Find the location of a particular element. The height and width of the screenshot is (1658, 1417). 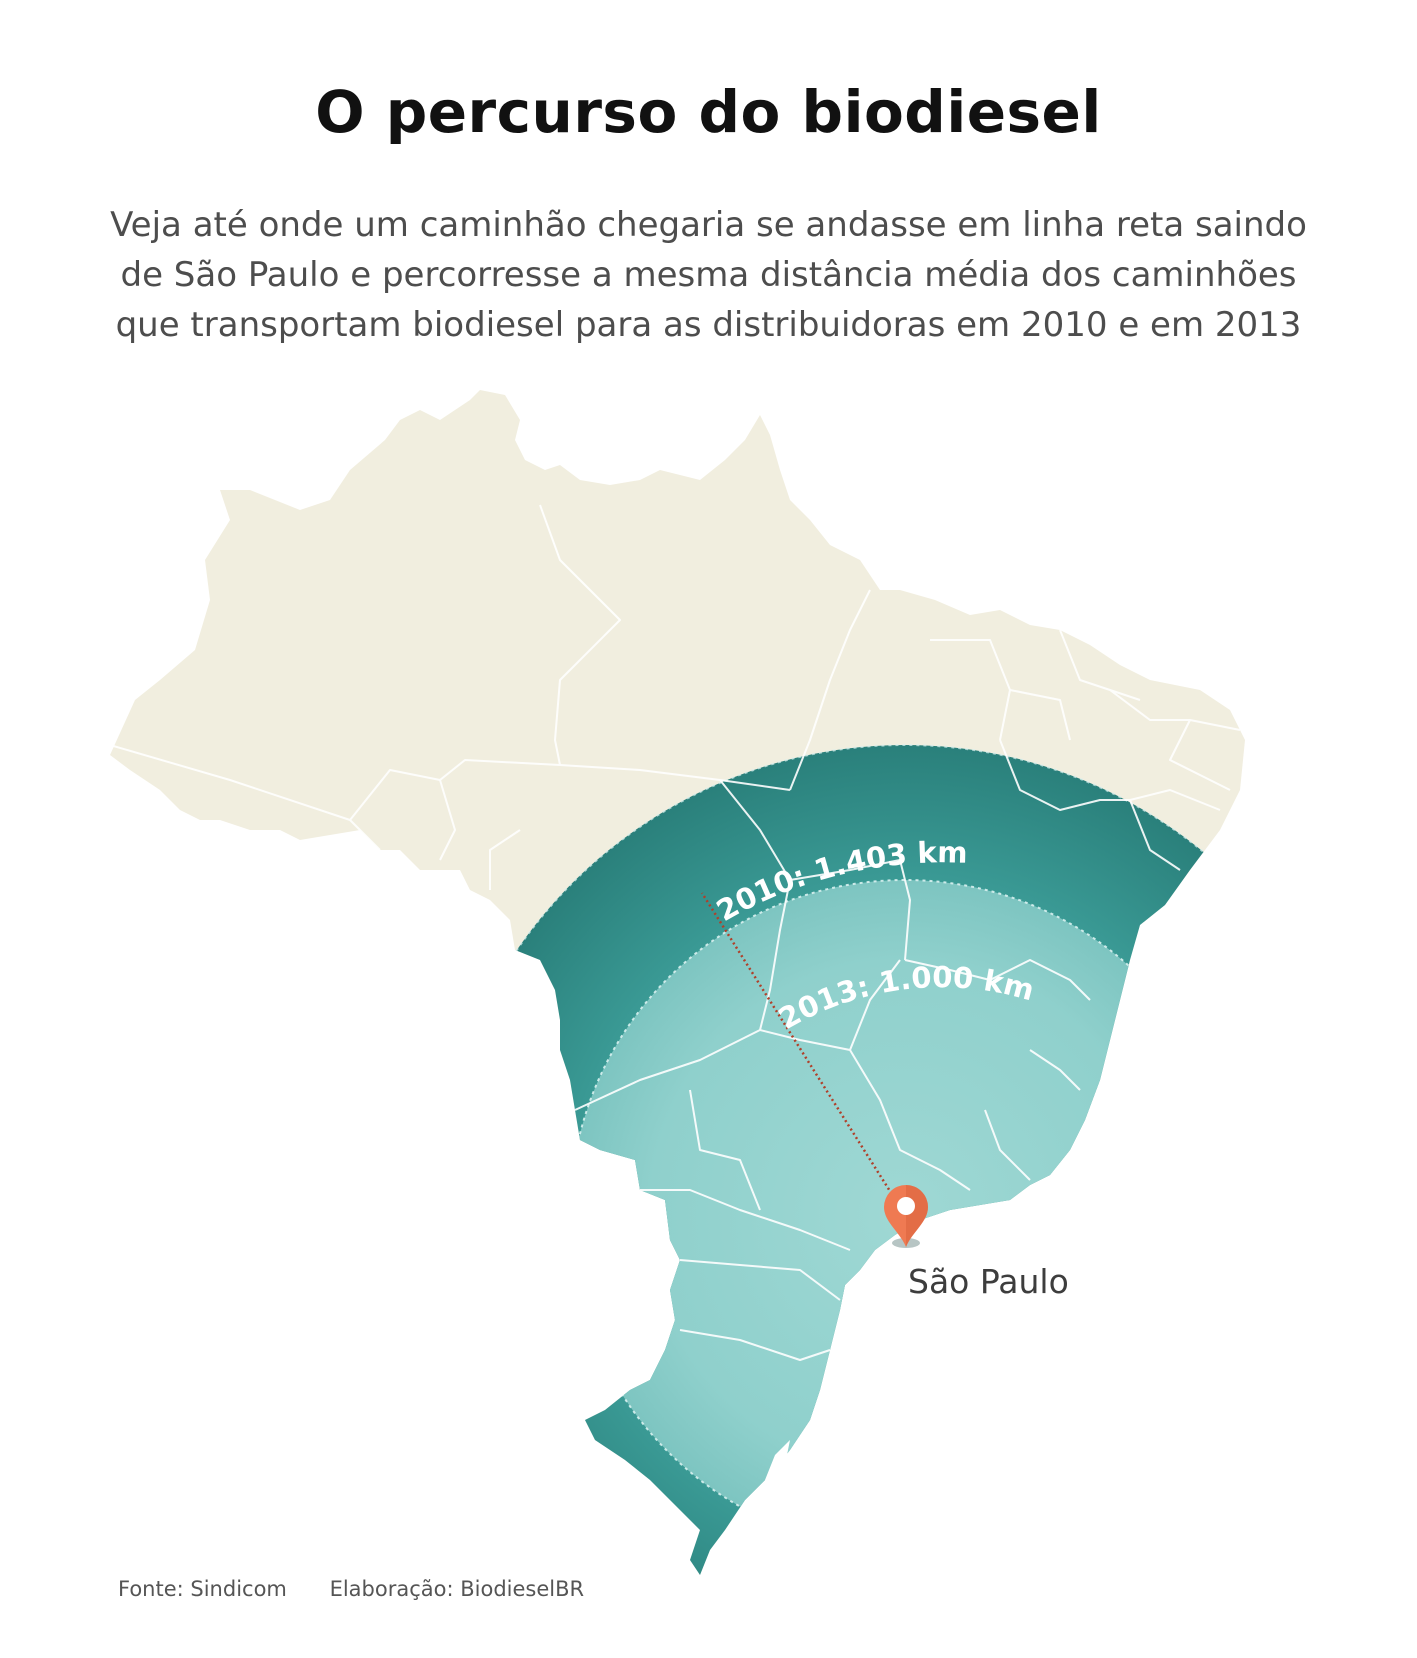

origin-city-label: São Paulo is located at coordinates (988, 1281).